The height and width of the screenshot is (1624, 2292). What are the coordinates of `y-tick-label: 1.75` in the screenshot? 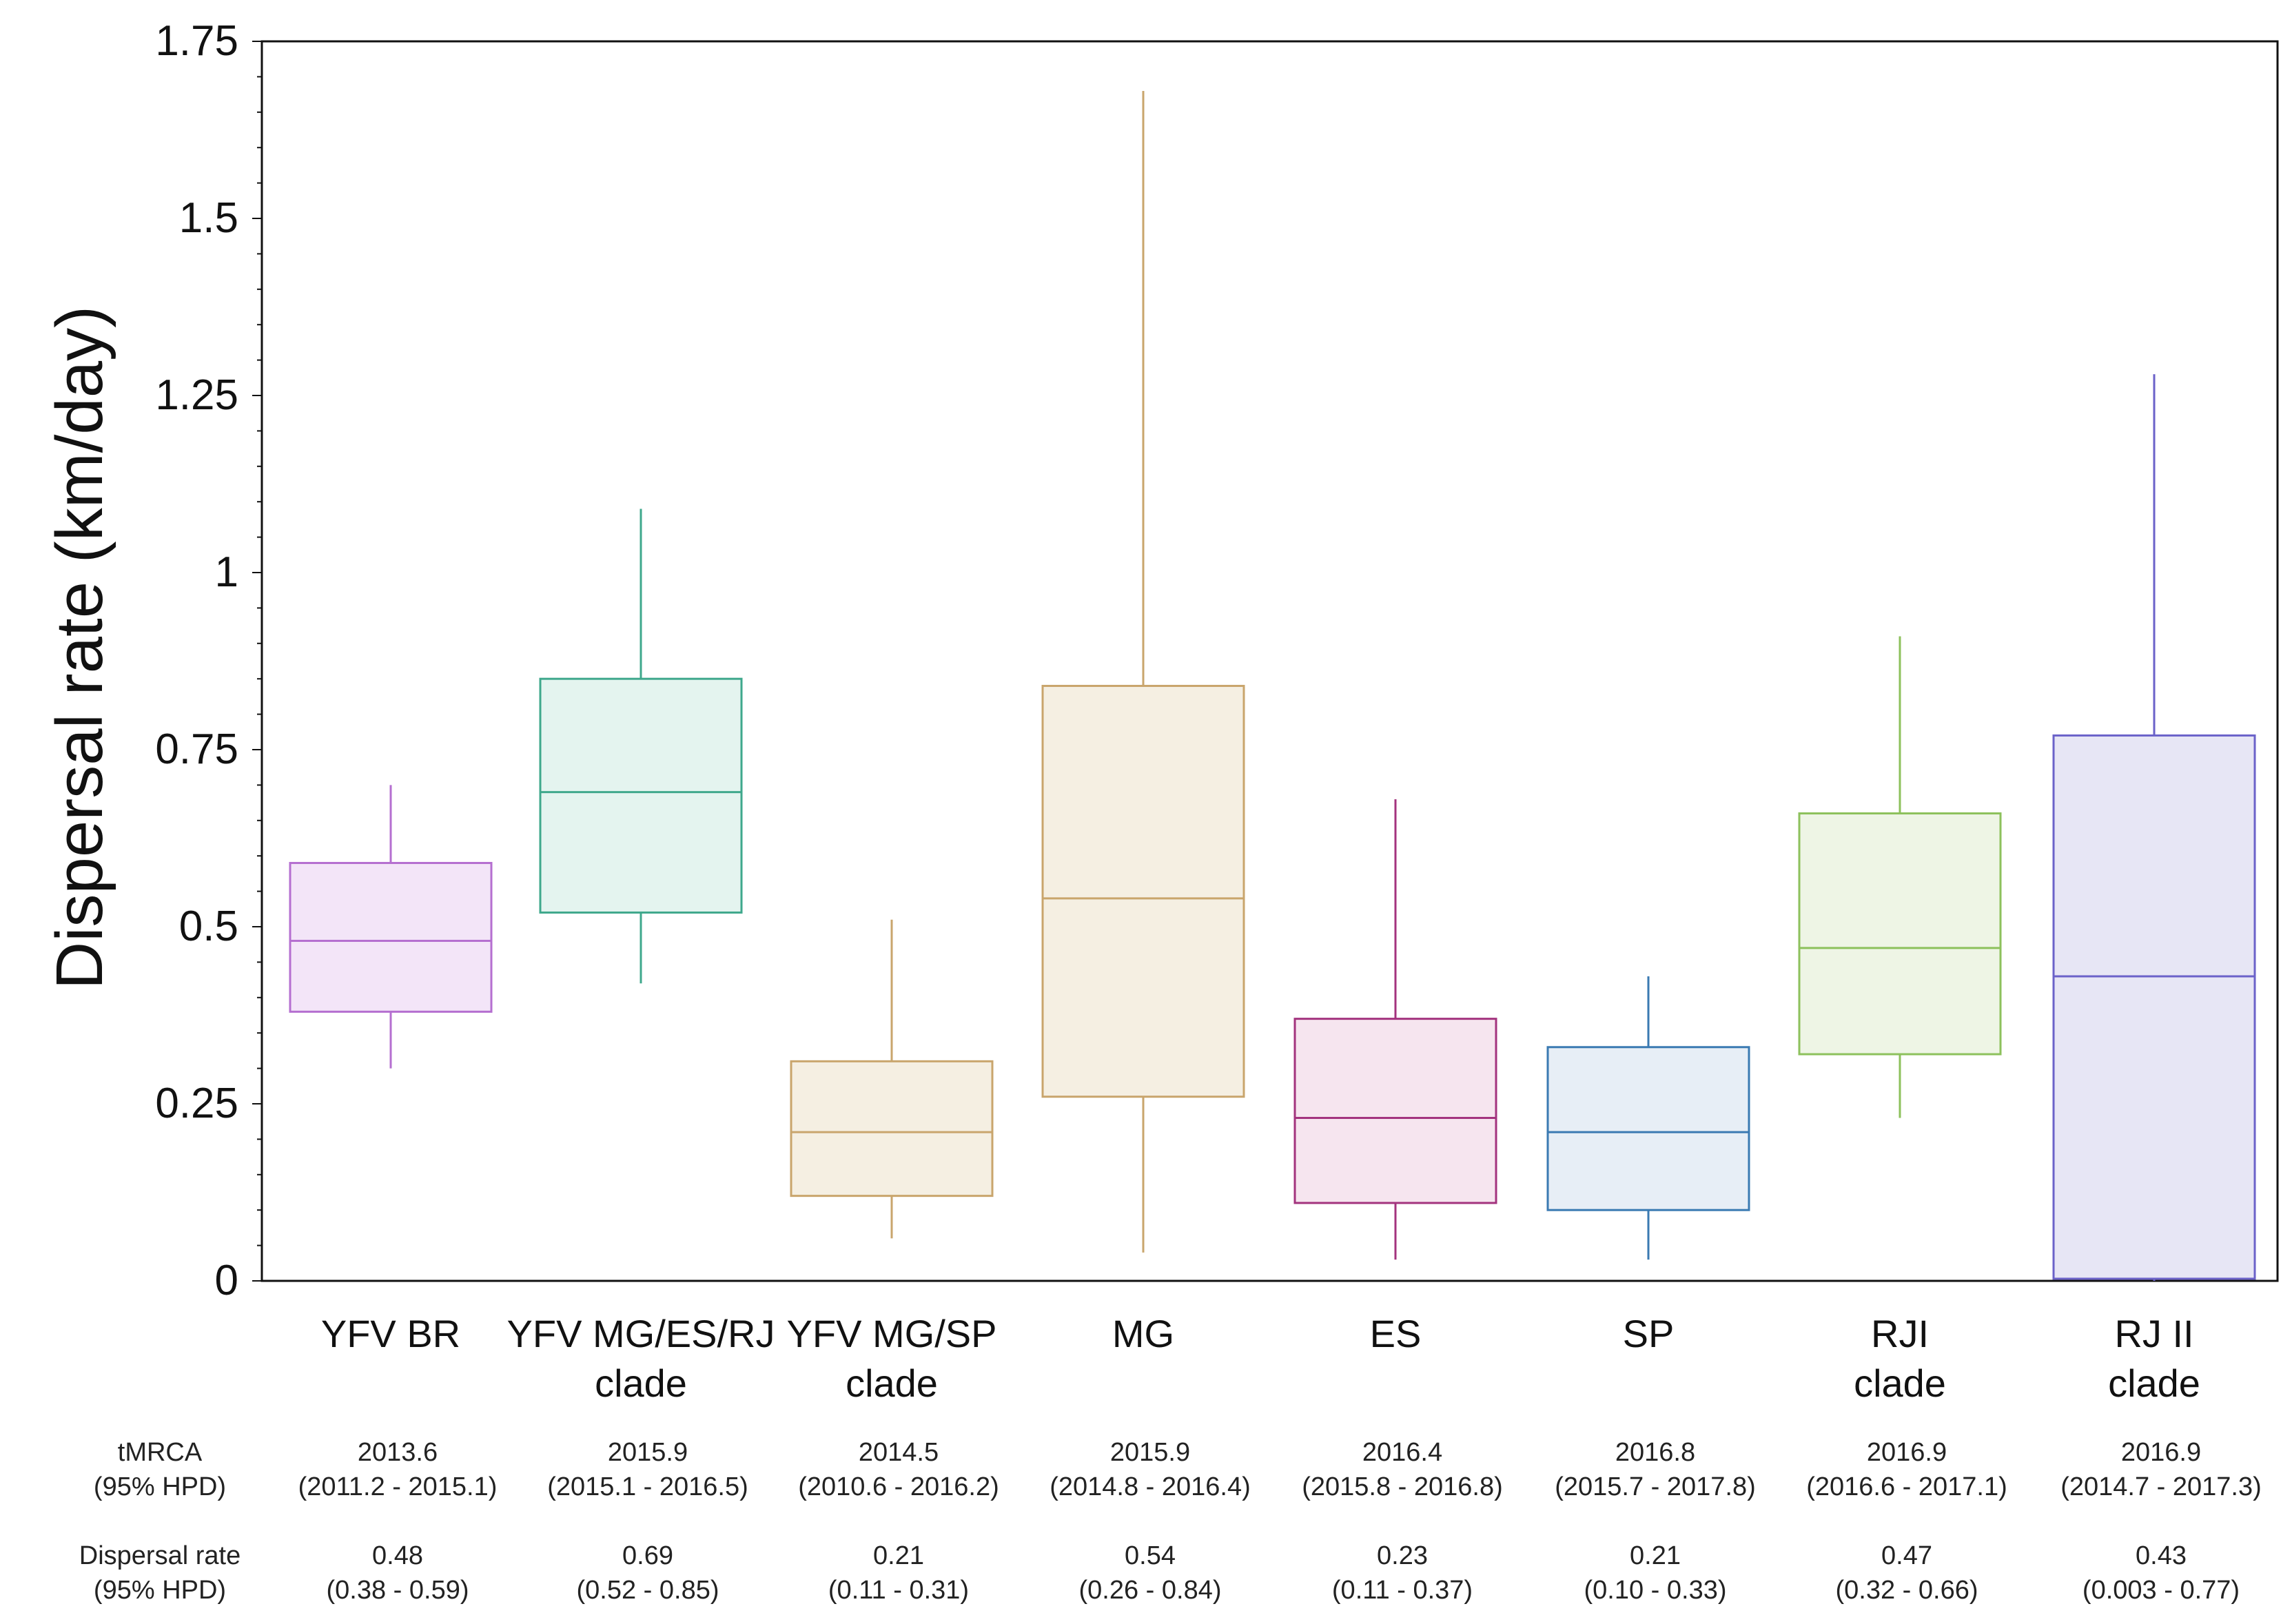 It's located at (196, 41).